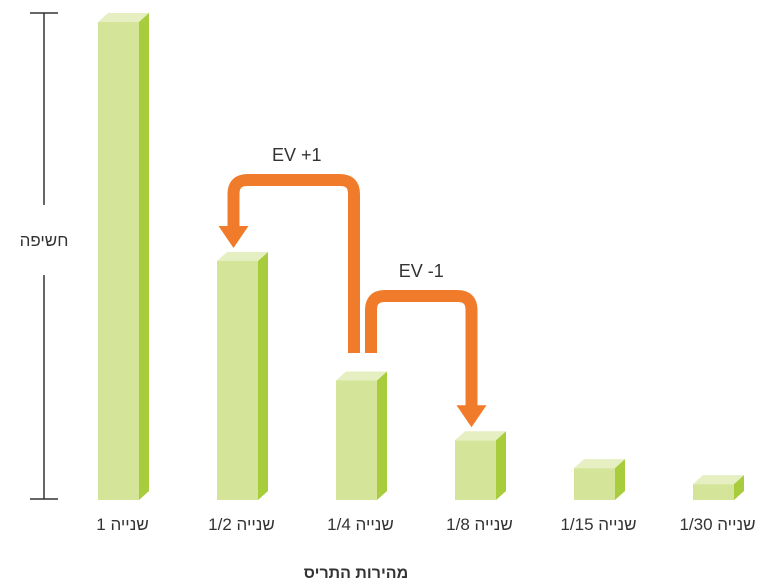  Describe the element at coordinates (421, 271) in the screenshot. I see `annotation-label: EV -1` at that location.